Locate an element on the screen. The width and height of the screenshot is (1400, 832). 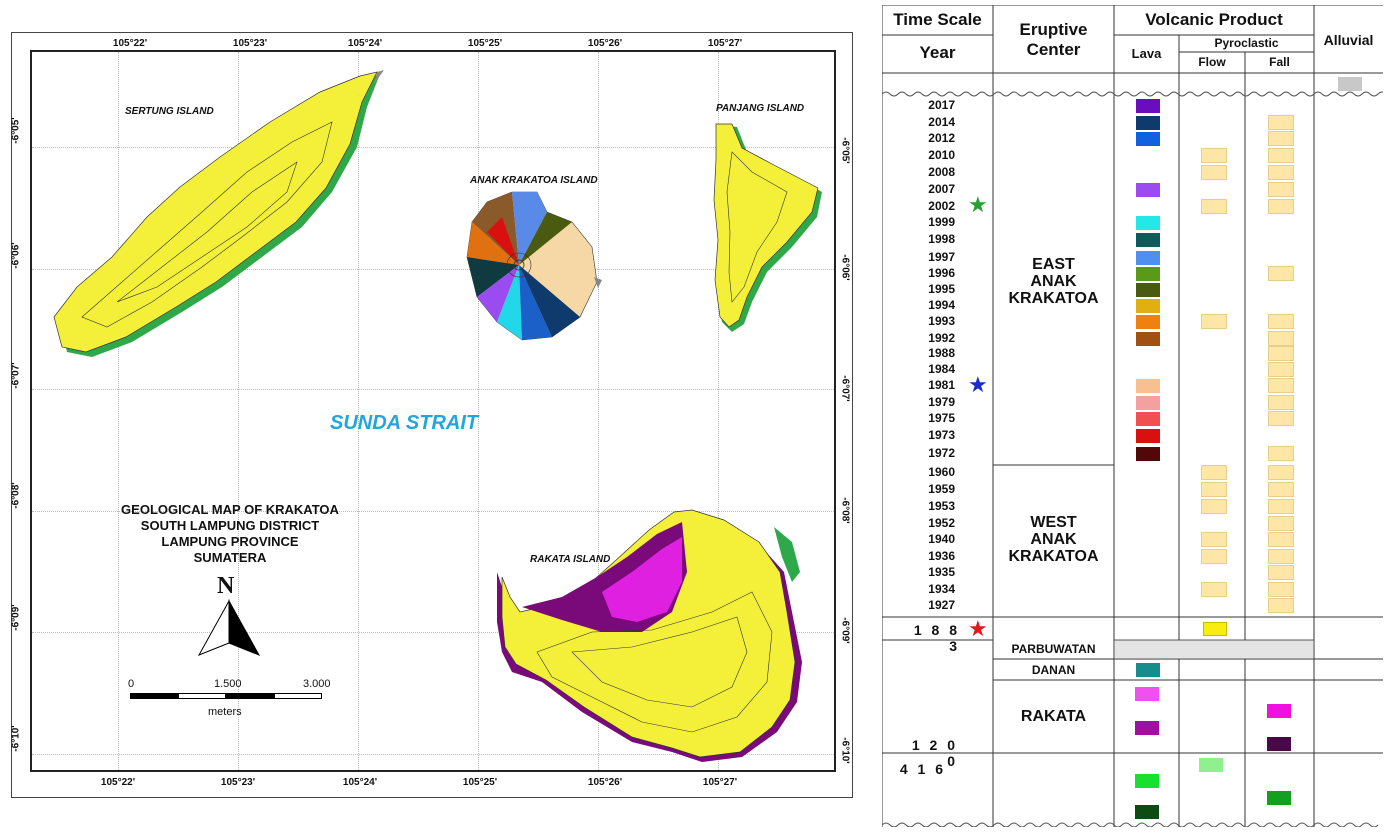
year-label: 2002 is located at coordinates (941, 206).